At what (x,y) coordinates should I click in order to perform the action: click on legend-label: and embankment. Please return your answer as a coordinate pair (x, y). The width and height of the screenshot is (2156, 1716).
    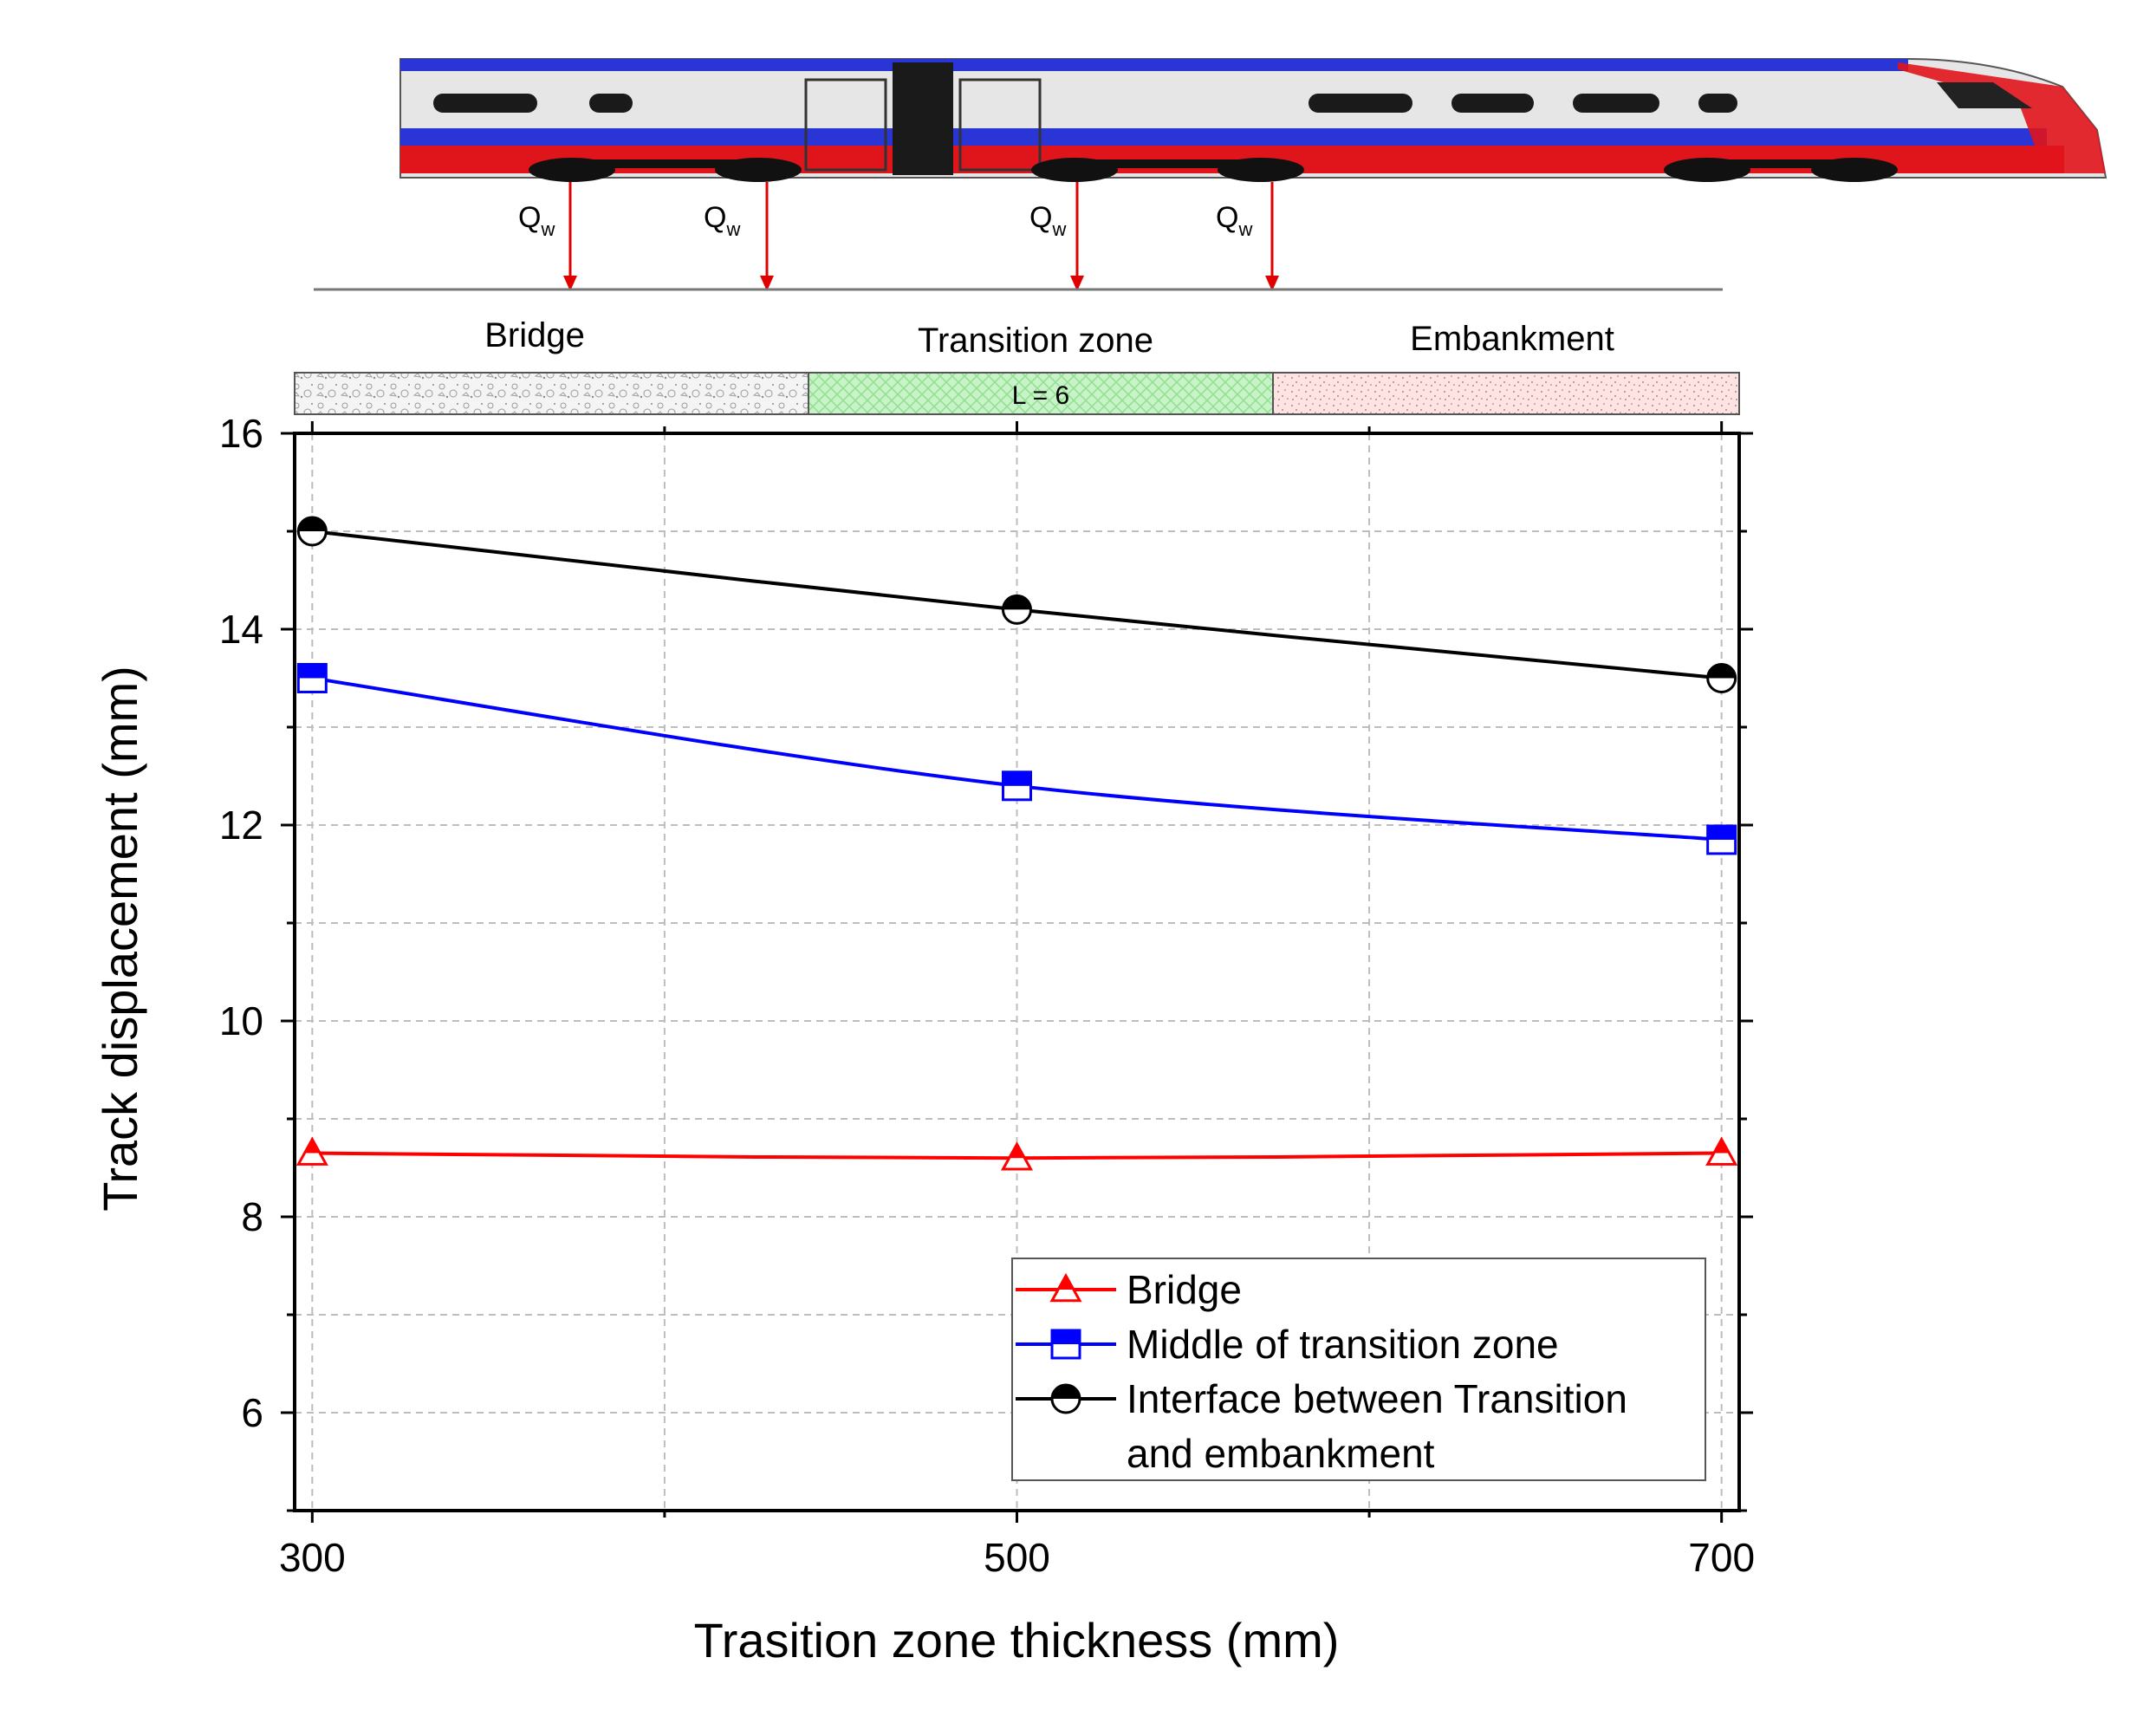
    Looking at the image, I should click on (1281, 1453).